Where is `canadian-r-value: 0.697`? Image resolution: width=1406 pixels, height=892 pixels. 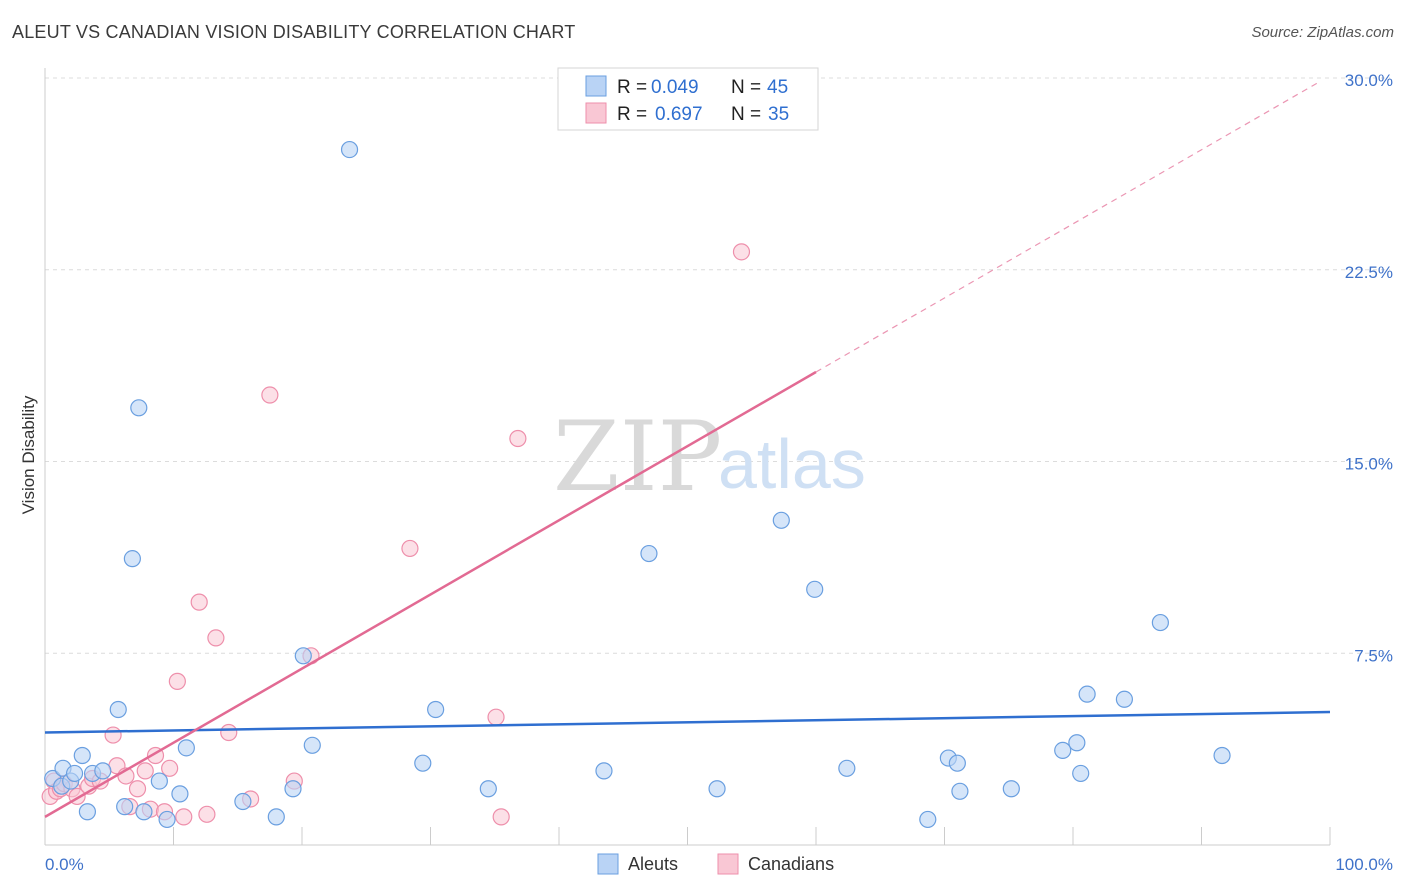 canadian-r-value: 0.697 is located at coordinates (679, 114).